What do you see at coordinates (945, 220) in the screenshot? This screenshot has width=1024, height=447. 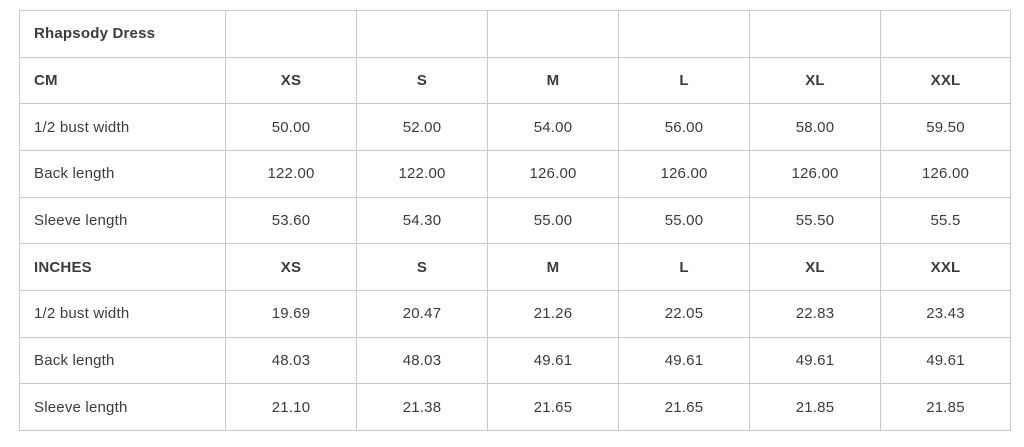 I see `value-cell: 55.5` at bounding box center [945, 220].